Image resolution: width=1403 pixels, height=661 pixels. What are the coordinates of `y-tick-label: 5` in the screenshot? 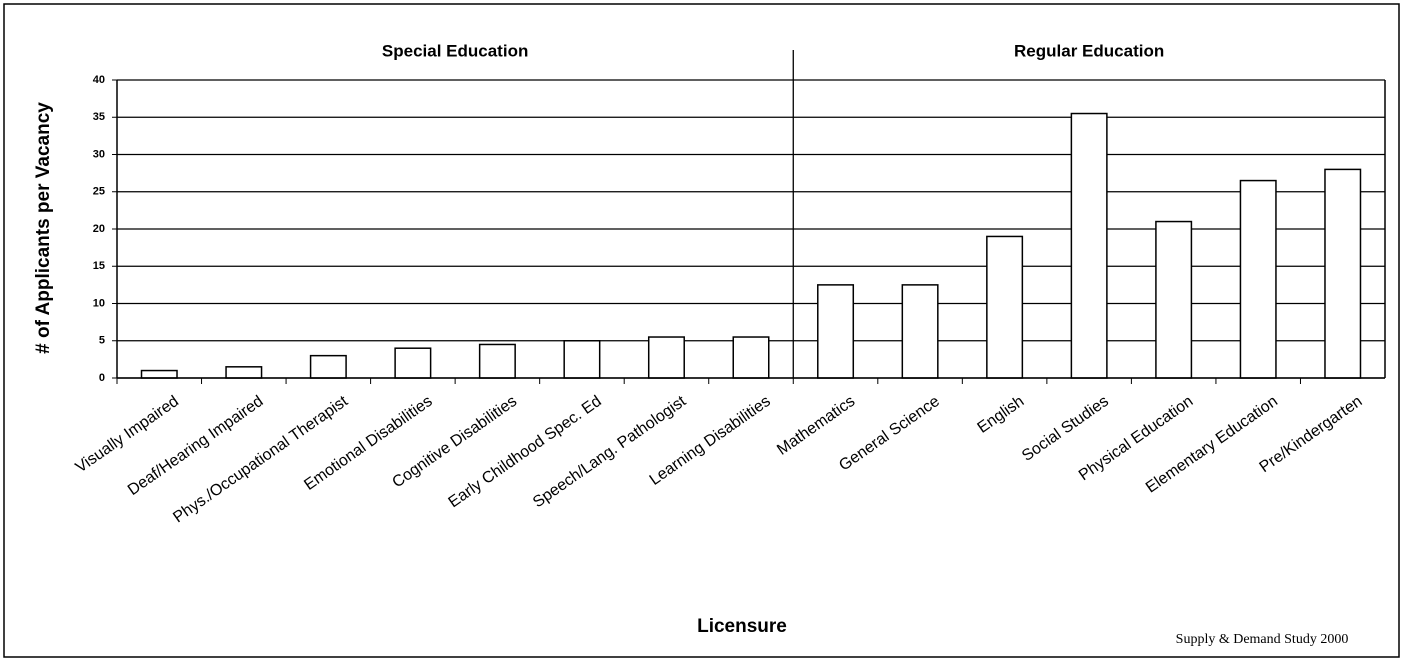 It's located at (102, 341).